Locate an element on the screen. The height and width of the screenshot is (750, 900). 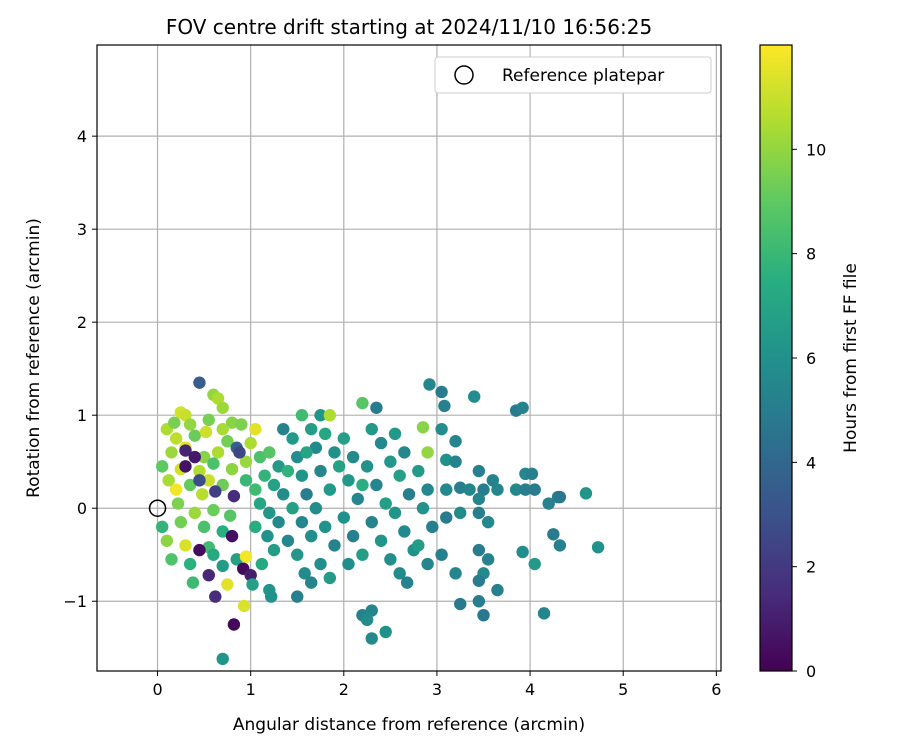
x-tick-label: 3 is located at coordinates (437, 689).